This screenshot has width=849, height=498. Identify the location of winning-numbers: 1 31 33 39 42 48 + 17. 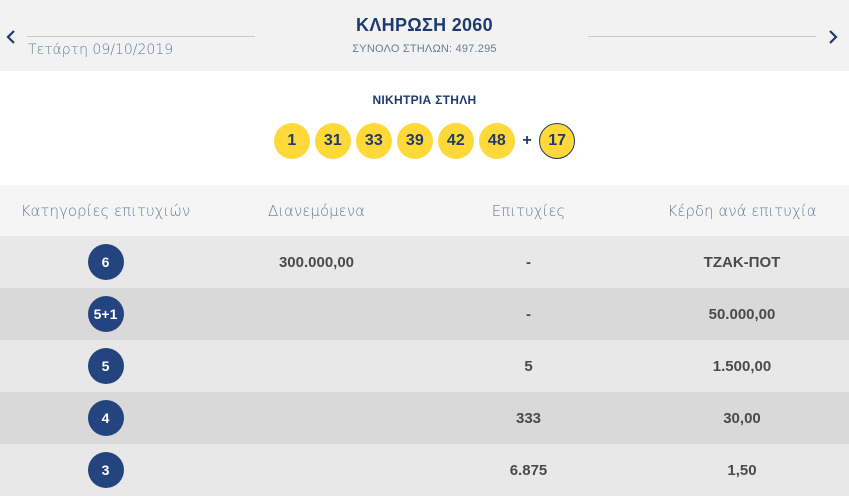
(424, 141).